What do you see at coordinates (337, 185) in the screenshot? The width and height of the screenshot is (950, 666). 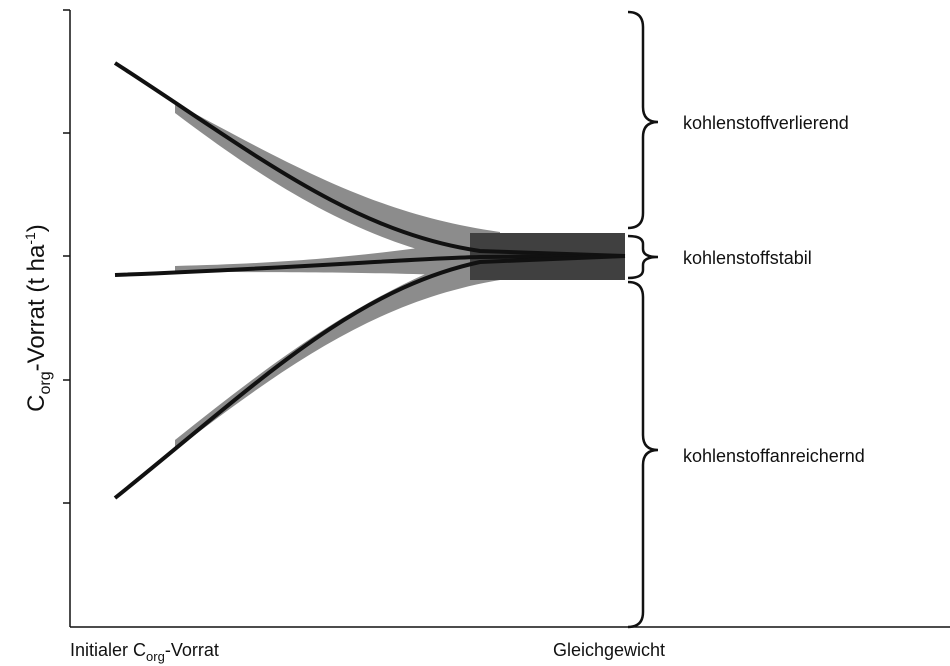 I see `band-upper` at bounding box center [337, 185].